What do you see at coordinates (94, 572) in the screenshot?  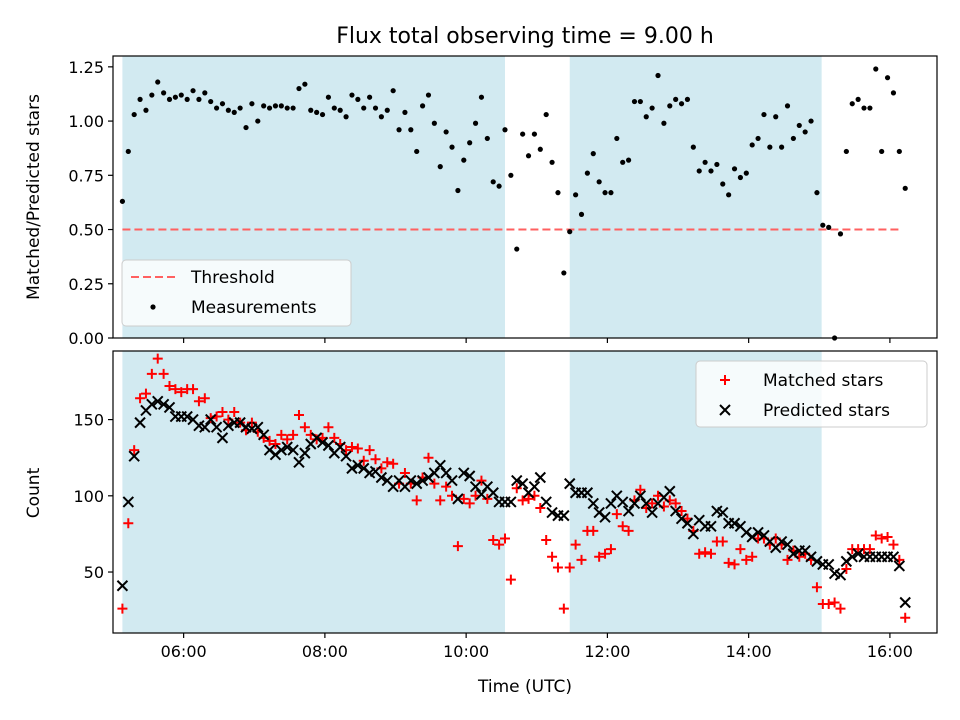 I see `bottom-y-tick-label: 50` at bounding box center [94, 572].